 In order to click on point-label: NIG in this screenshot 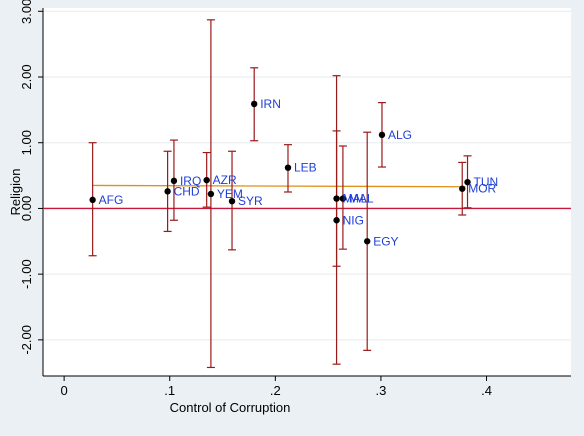, I will do `click(353, 220)`.